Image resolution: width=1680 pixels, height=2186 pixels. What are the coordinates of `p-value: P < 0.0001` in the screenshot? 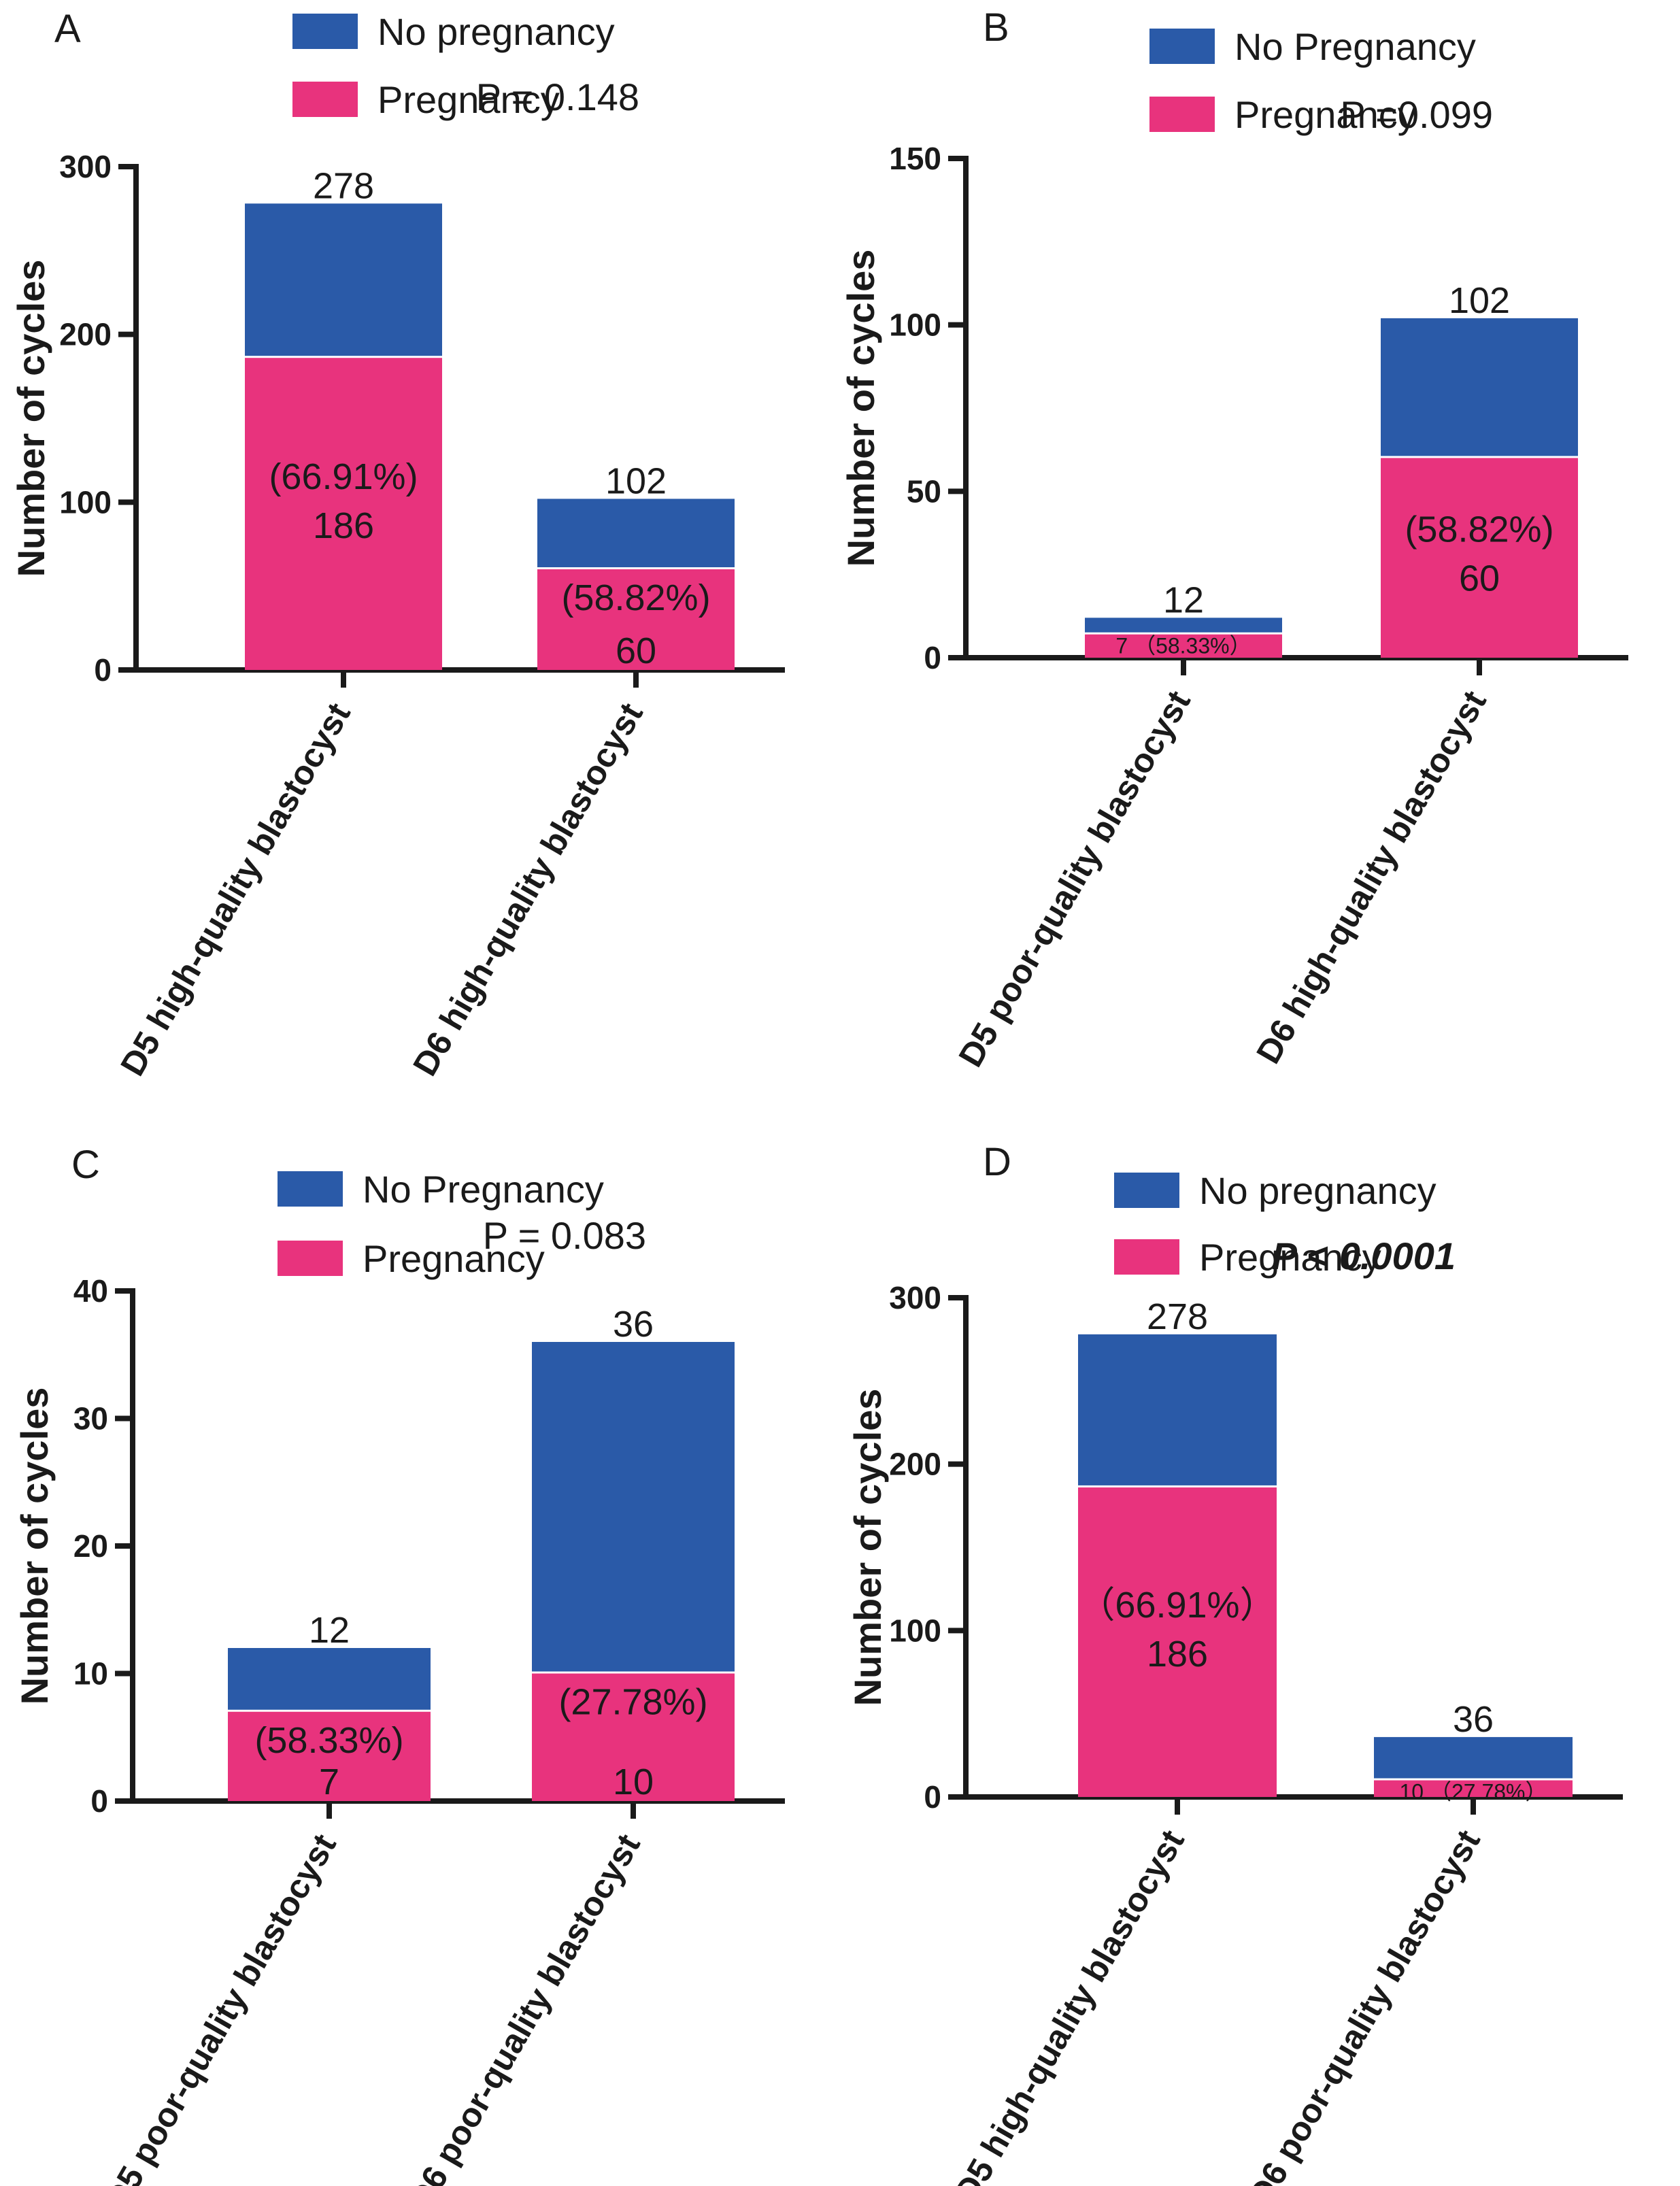 It's located at (1364, 1255).